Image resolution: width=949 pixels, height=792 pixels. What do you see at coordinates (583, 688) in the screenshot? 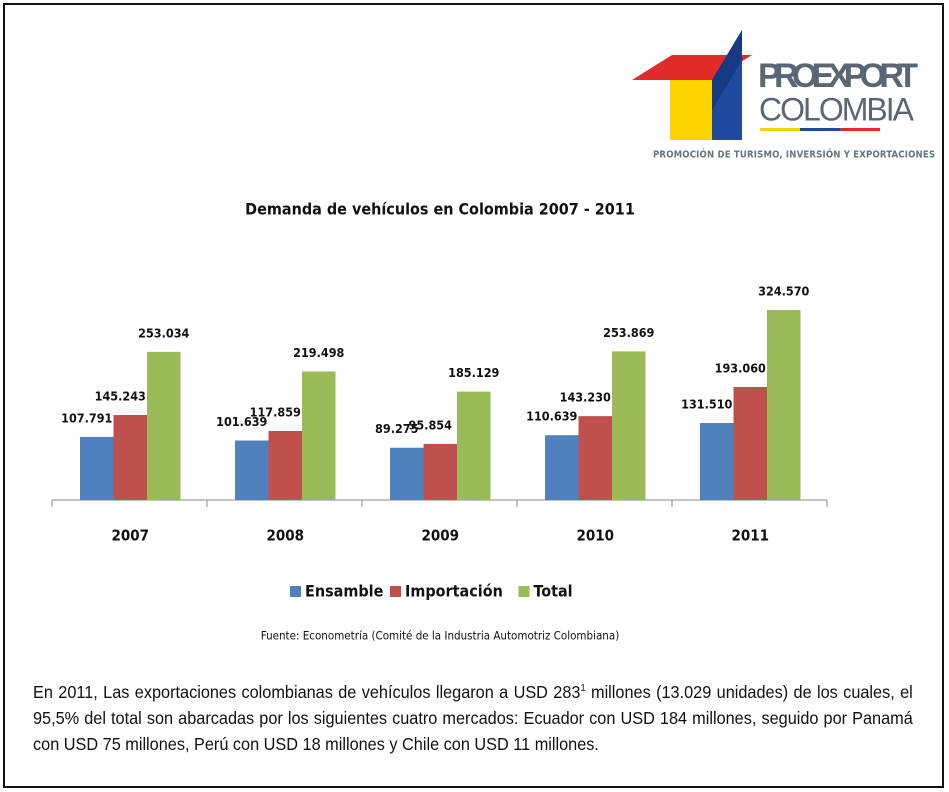
I see `footnote-mark: 1` at bounding box center [583, 688].